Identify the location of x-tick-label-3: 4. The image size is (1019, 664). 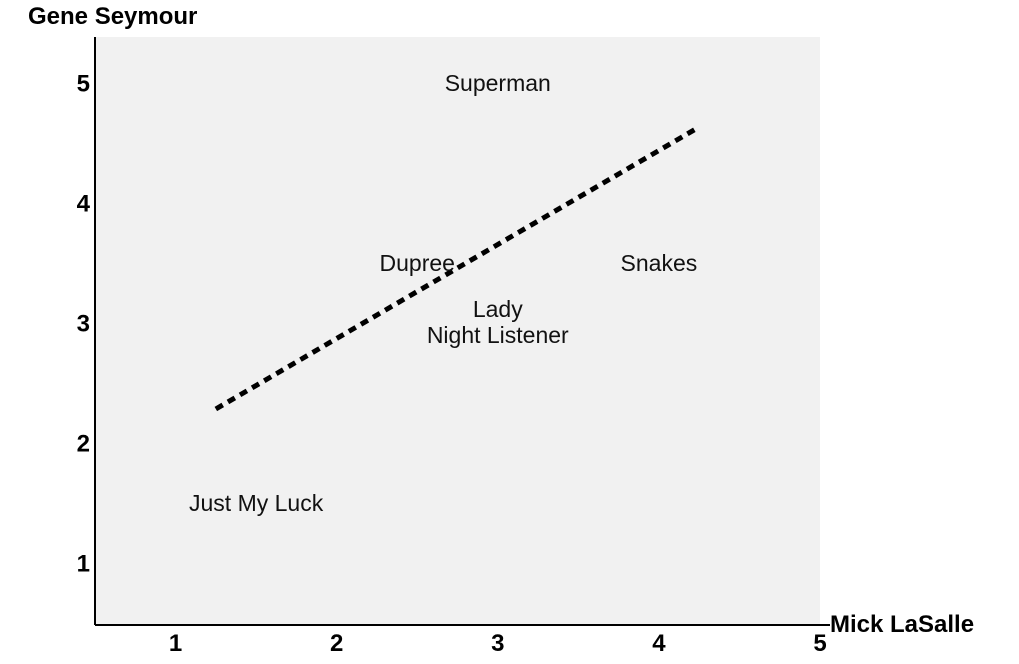
(659, 643).